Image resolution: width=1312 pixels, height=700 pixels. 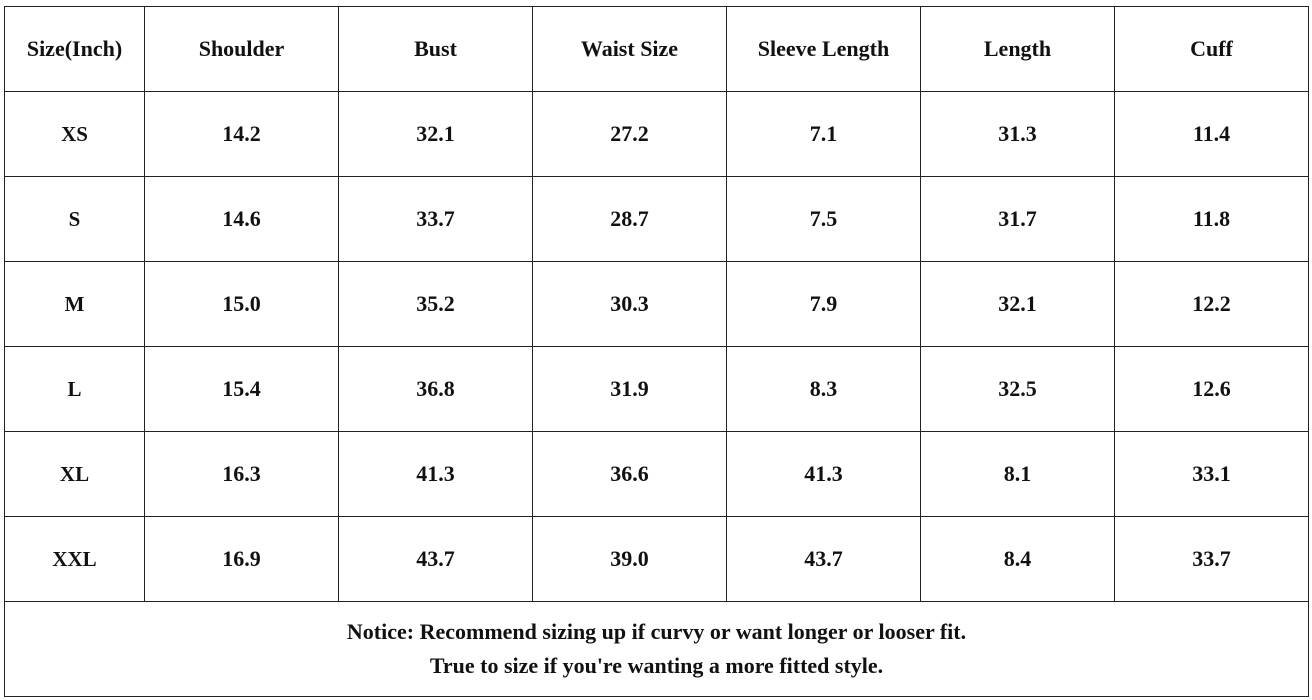 What do you see at coordinates (241, 559) in the screenshot?
I see `table-cell: 16.9` at bounding box center [241, 559].